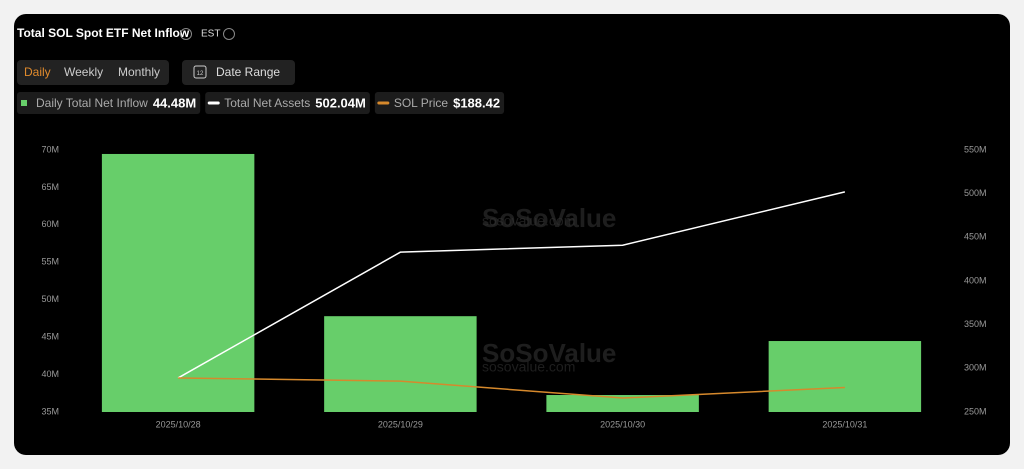  Describe the element at coordinates (50, 299) in the screenshot. I see `y-tick-label: 50M` at that location.